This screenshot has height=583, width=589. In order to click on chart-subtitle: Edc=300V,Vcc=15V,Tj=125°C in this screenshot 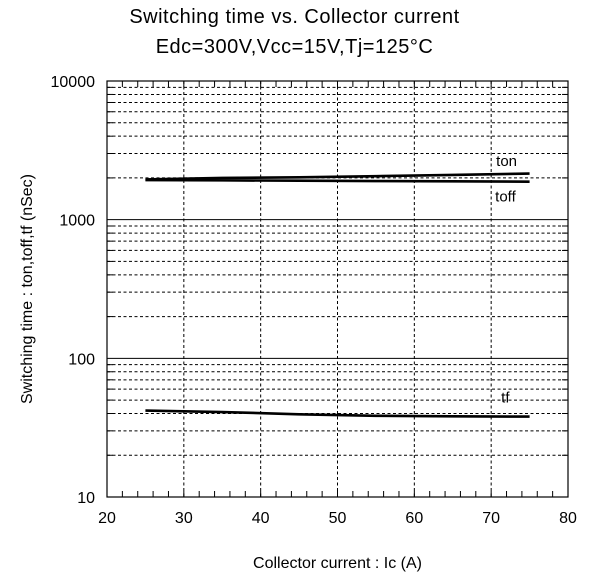, I will do `click(294, 47)`.